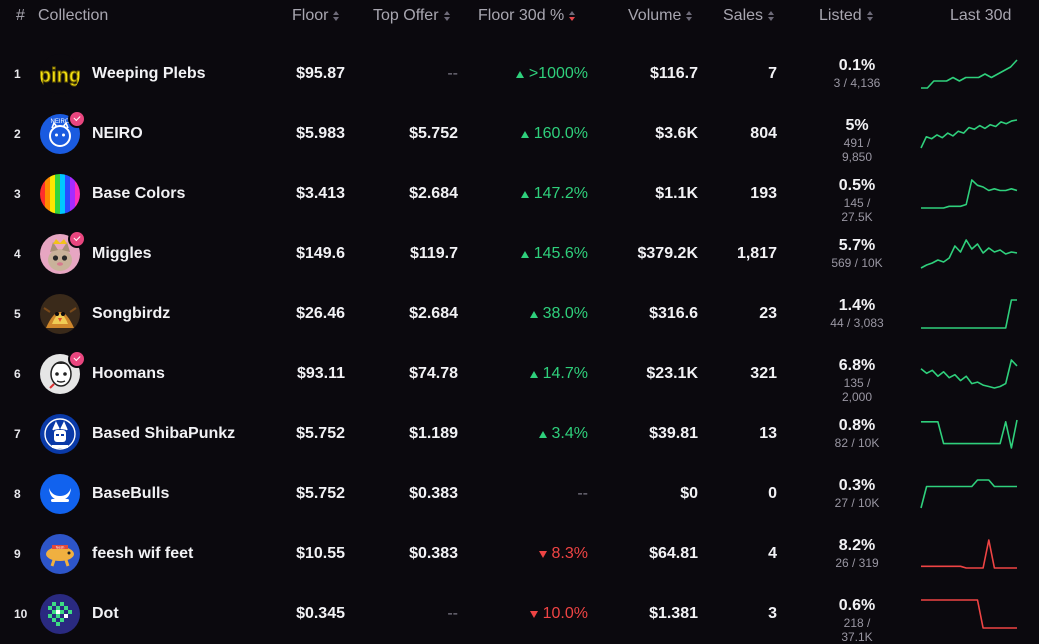 The height and width of the screenshot is (644, 1039). I want to click on collection-name: Songbirdz, so click(131, 313).